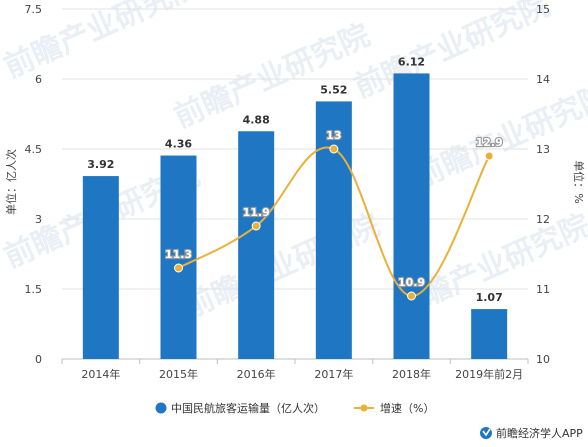 The height and width of the screenshot is (447, 588). What do you see at coordinates (256, 212) in the screenshot?
I see `line-value-label: 11.9` at bounding box center [256, 212].